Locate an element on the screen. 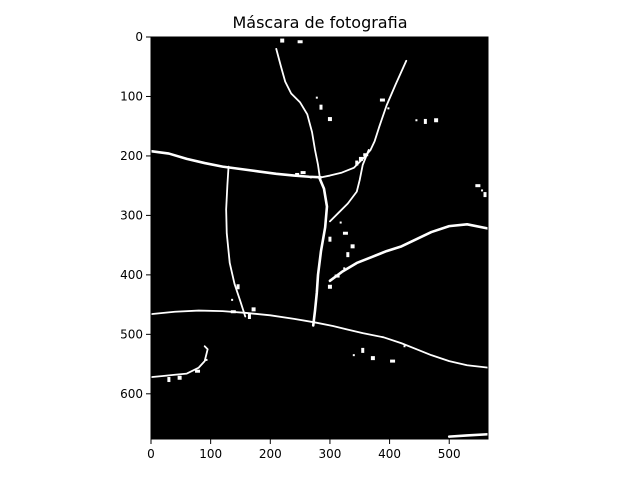 The image size is (640, 480). y-tick-label: 300 is located at coordinates (131, 215).